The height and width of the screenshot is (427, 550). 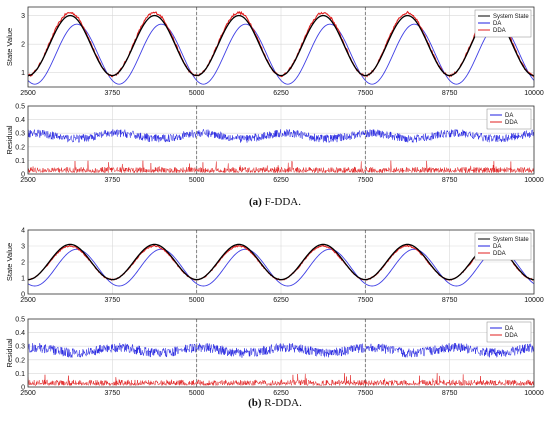 I want to click on caption-b-label: (b), so click(x=255, y=403).